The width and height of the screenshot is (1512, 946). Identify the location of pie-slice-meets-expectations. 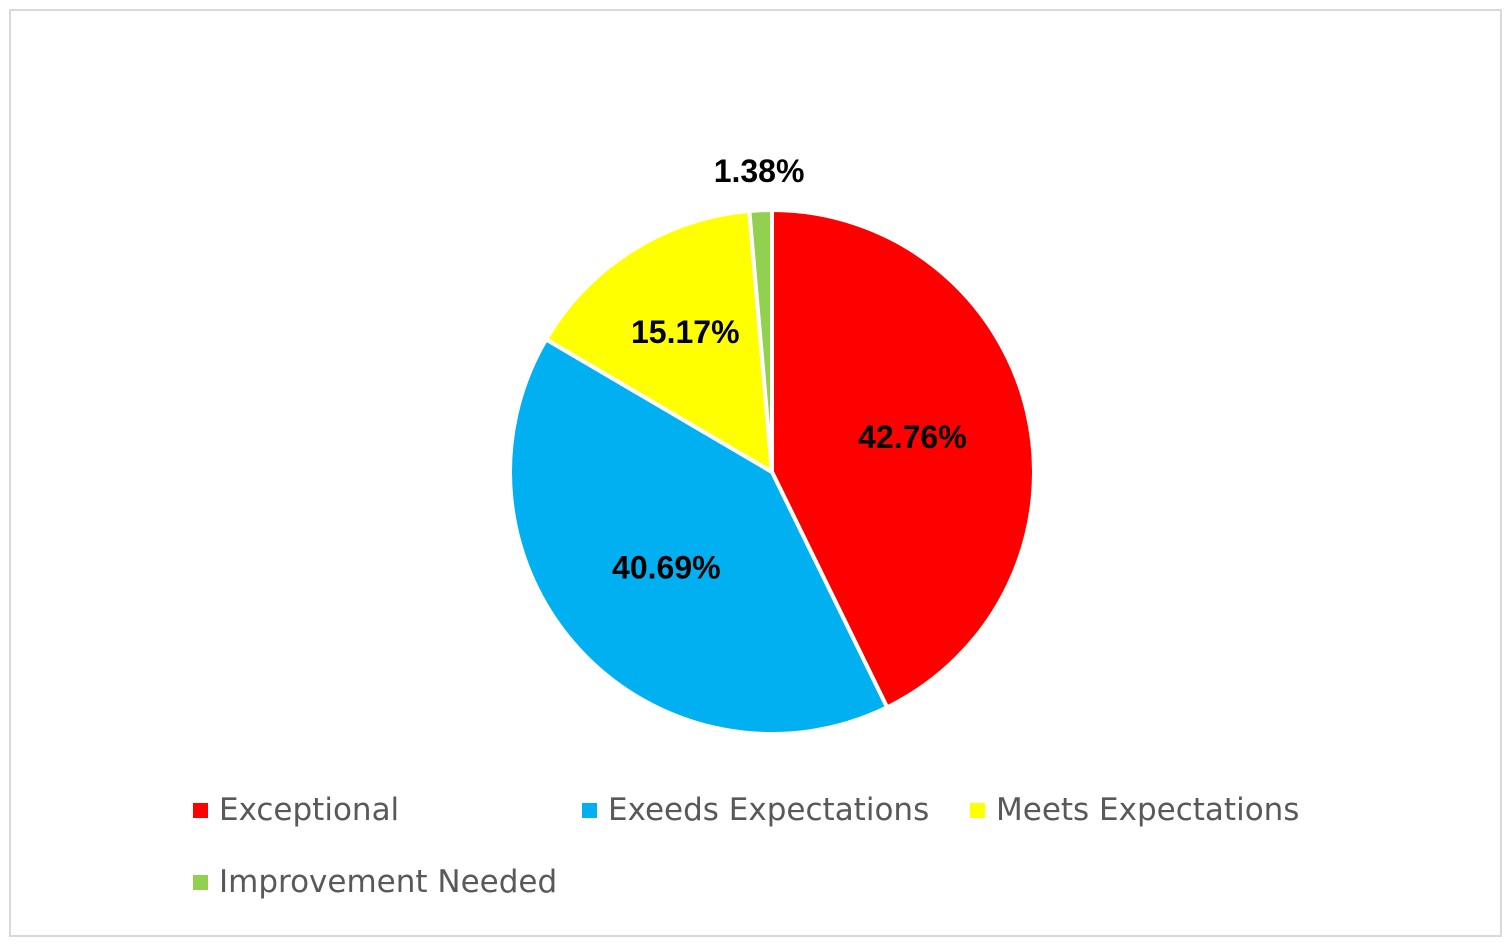
(659, 341).